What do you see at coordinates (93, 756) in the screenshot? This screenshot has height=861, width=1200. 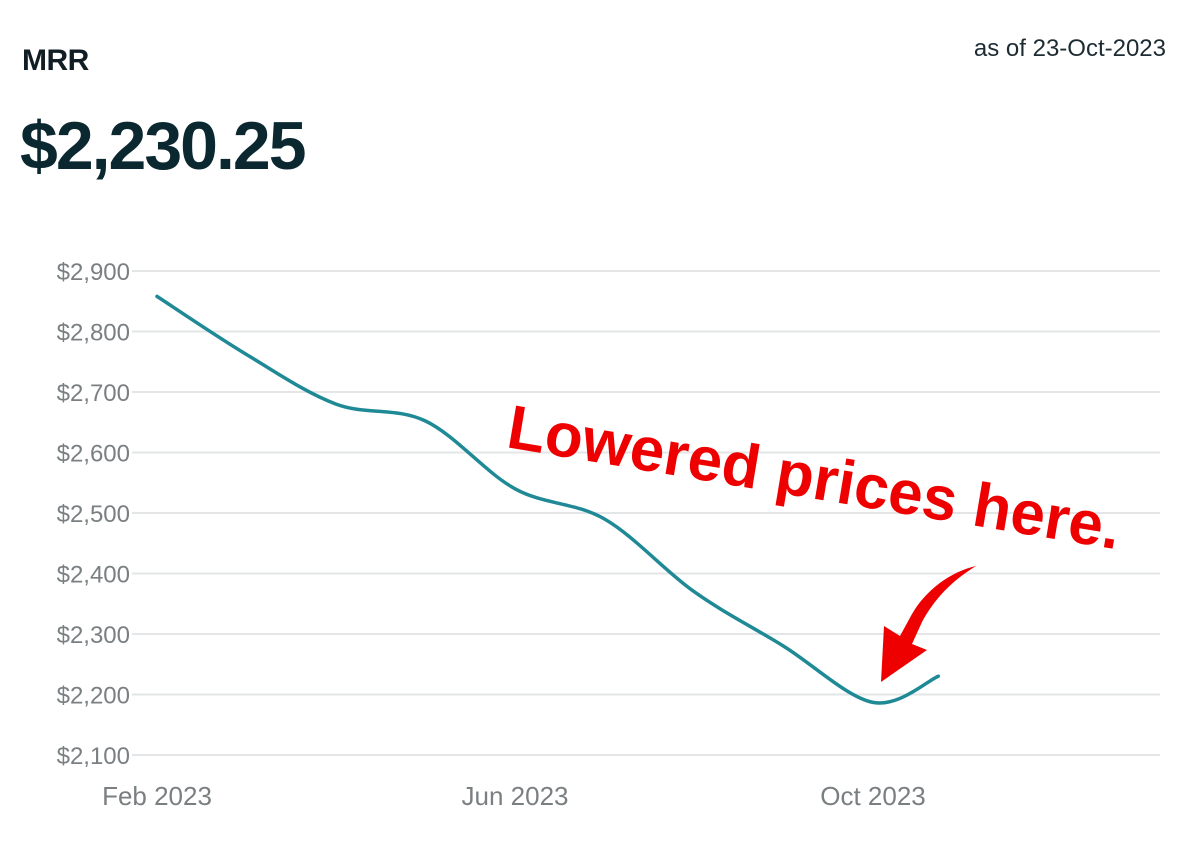 I see `y-tick-label: $2,100` at bounding box center [93, 756].